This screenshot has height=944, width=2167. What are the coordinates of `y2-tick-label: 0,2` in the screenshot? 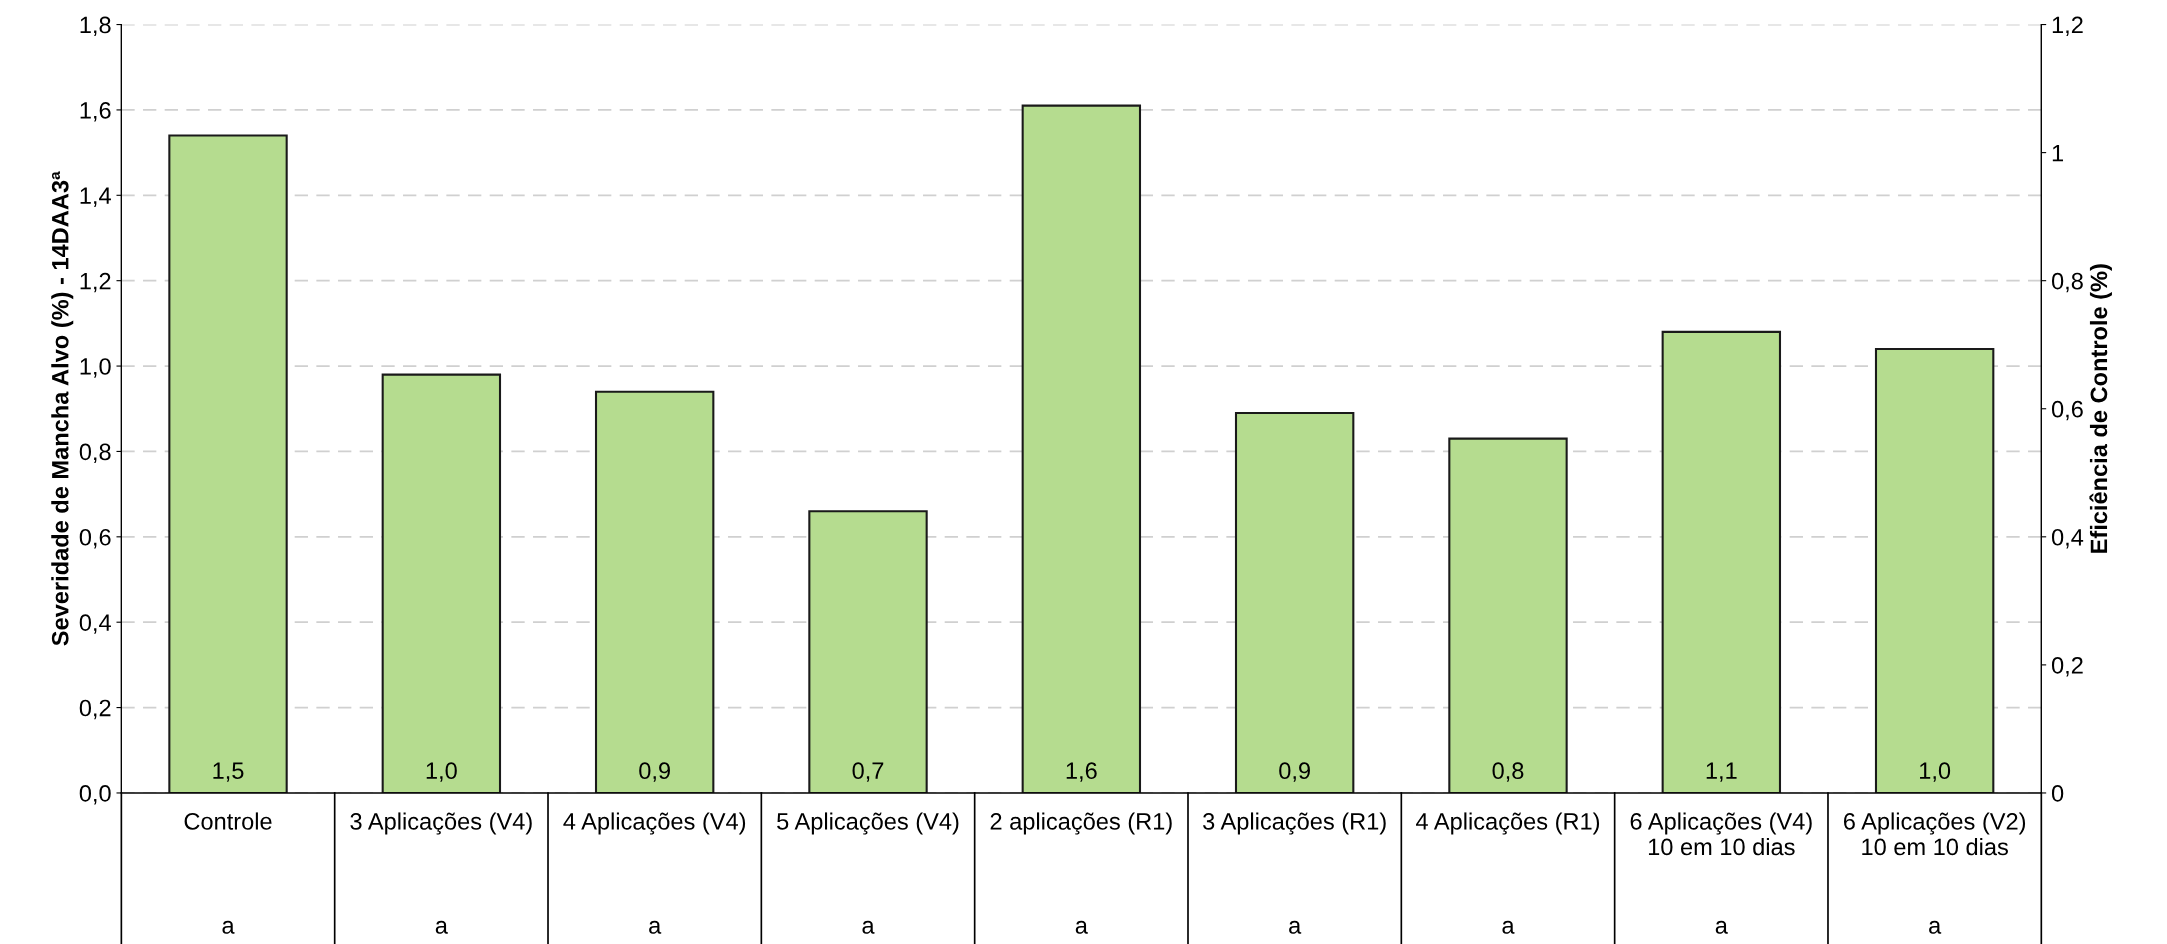 It's located at (2067, 666).